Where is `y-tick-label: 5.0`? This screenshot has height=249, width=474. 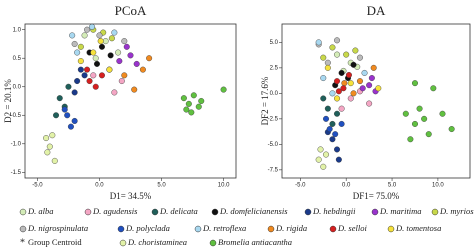 y-tick-label: 5.0 is located at coordinates (274, 43).